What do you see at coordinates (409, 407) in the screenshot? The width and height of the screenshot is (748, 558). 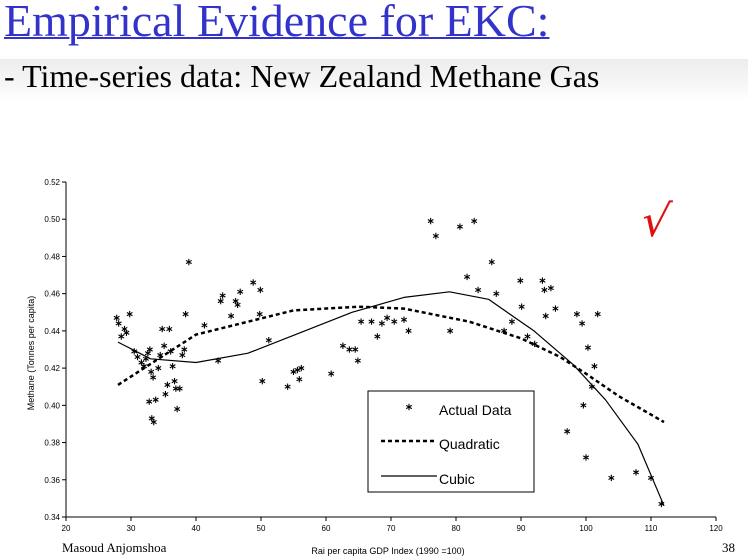 I see `legend-asterisk` at bounding box center [409, 407].